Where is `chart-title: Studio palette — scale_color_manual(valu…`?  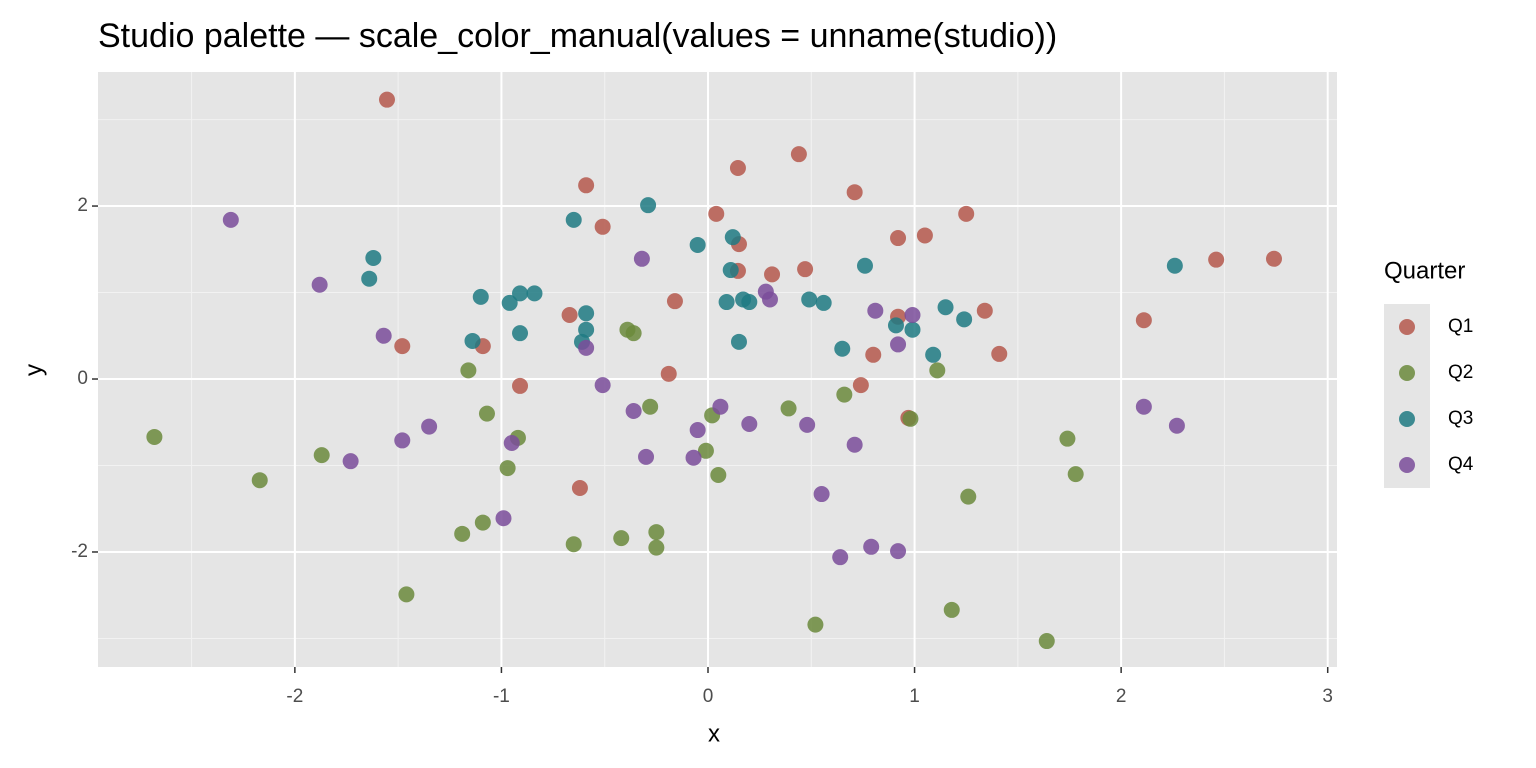
chart-title: Studio palette — scale_color_manual(valu… is located at coordinates (577, 36).